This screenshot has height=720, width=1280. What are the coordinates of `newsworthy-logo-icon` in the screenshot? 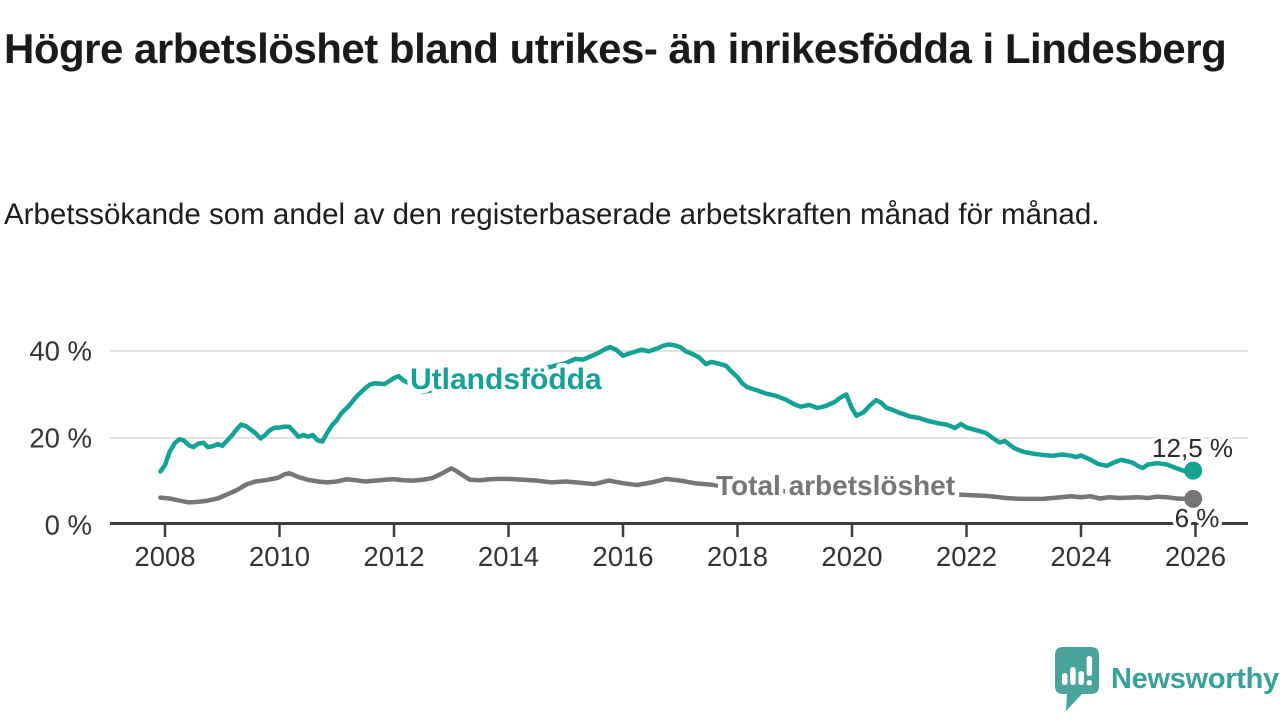 It's located at (1077, 679).